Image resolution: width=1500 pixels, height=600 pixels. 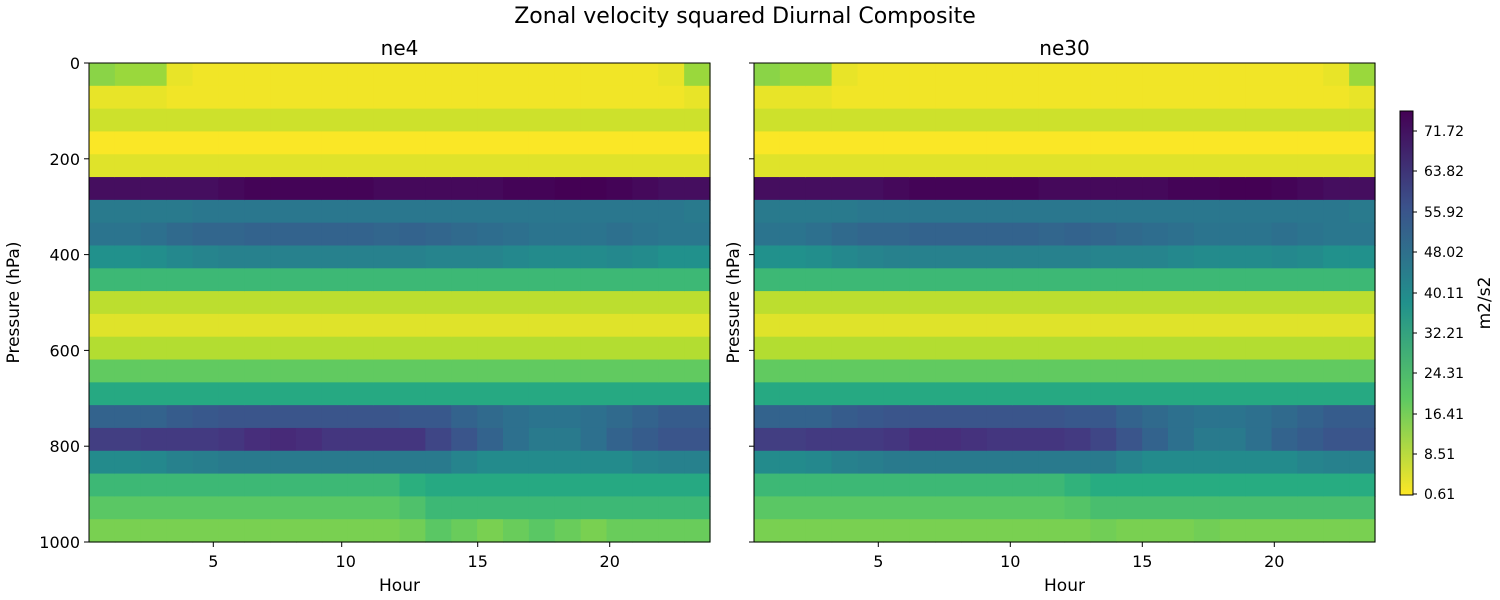 What do you see at coordinates (64, 350) in the screenshot?
I see `y-tick-label: 600` at bounding box center [64, 350].